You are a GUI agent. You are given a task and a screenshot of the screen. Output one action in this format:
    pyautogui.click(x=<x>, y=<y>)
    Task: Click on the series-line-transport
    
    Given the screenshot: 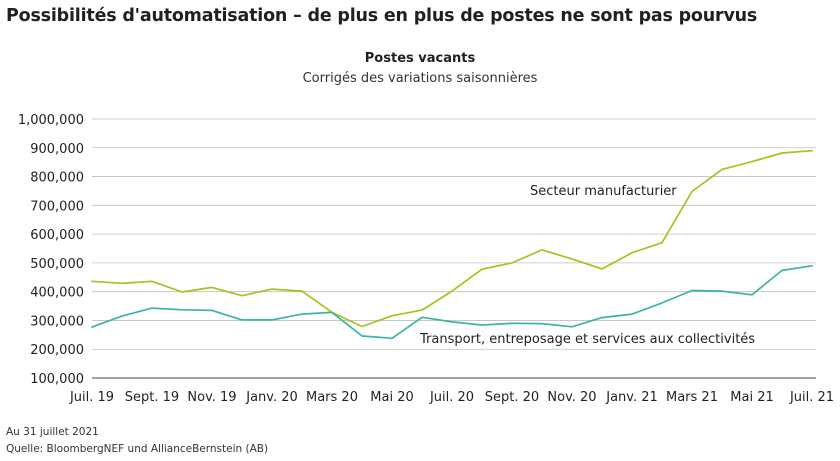 What is the action you would take?
    pyautogui.click(x=452, y=302)
    